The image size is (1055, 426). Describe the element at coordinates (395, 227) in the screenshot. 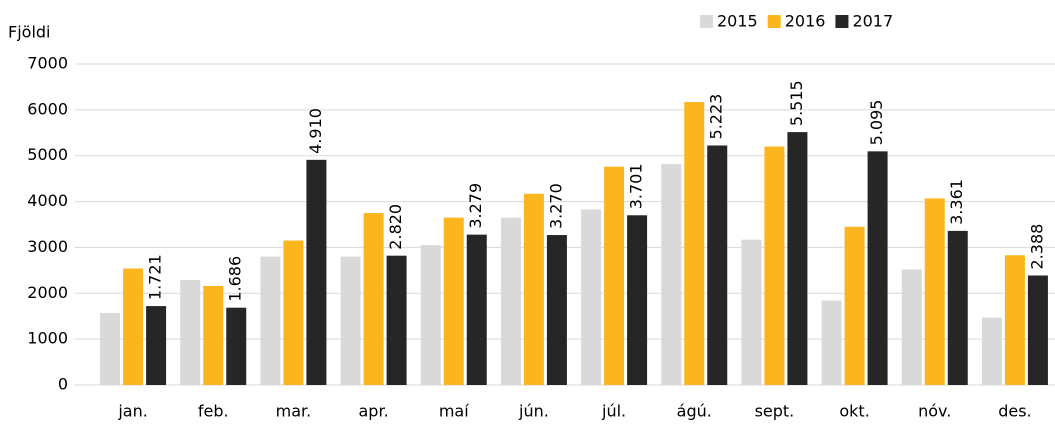

I see `data-label: 2.820` at that location.